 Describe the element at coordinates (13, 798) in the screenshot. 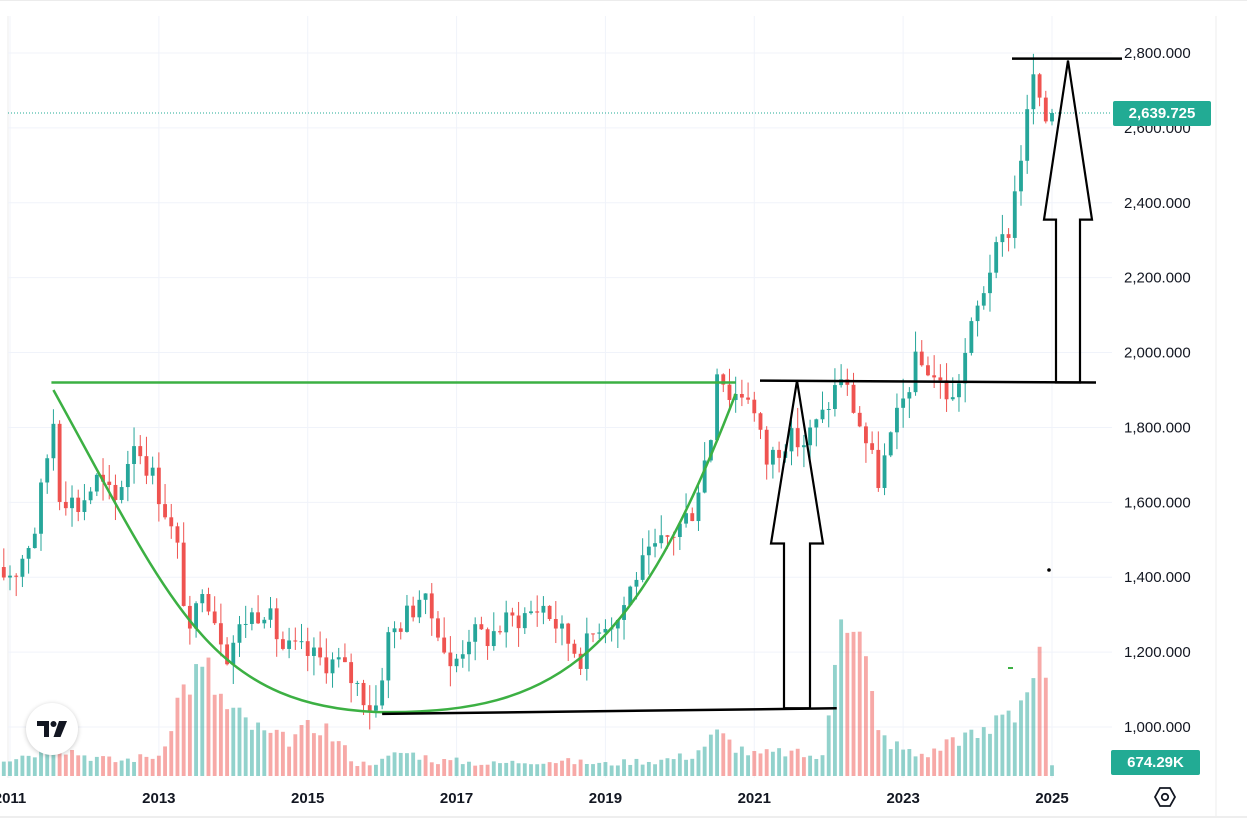

I see `x-tick-label: 2011` at that location.